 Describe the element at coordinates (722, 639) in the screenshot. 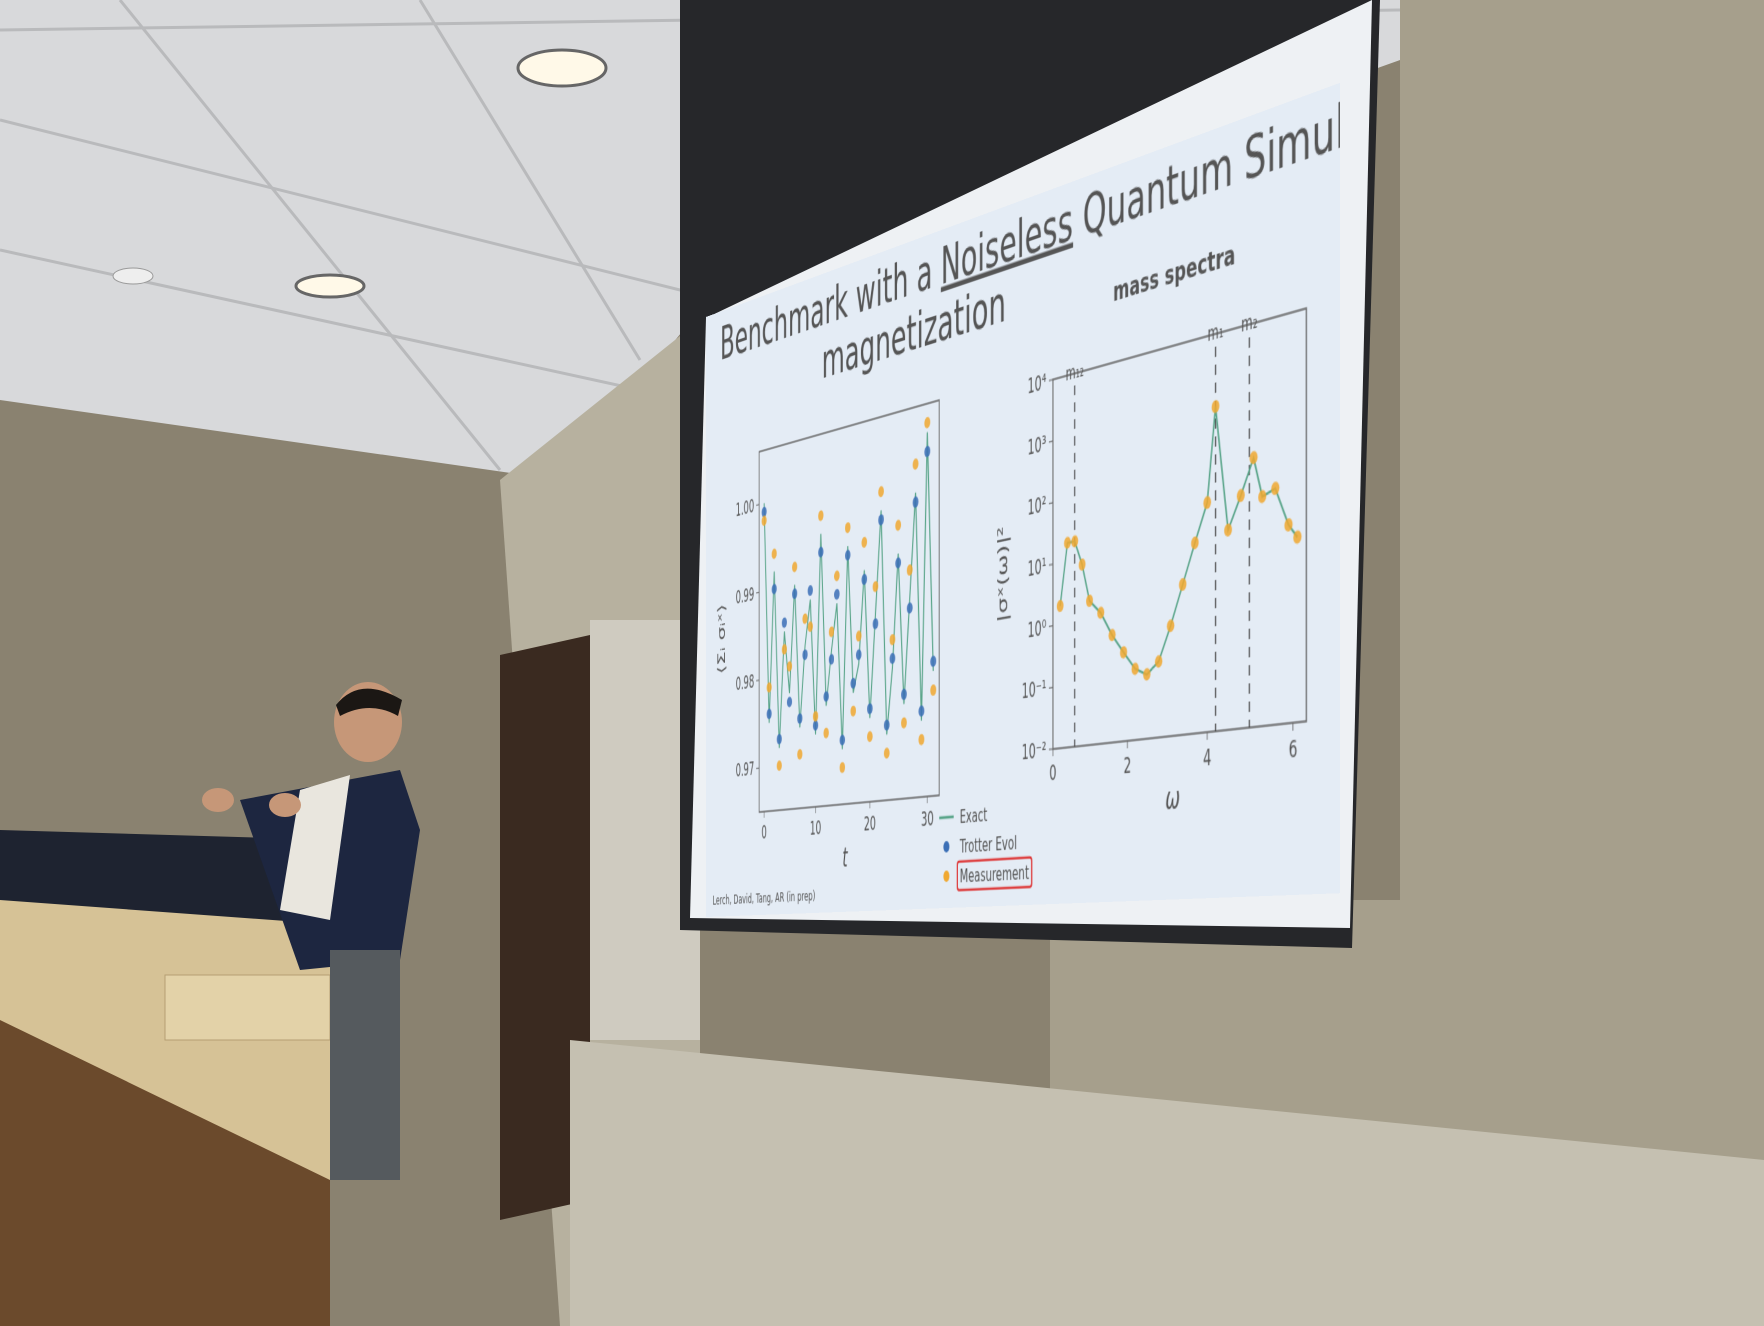

I see `y-axis-label: ⟨Σᵢ σᵢˣ⟩` at that location.